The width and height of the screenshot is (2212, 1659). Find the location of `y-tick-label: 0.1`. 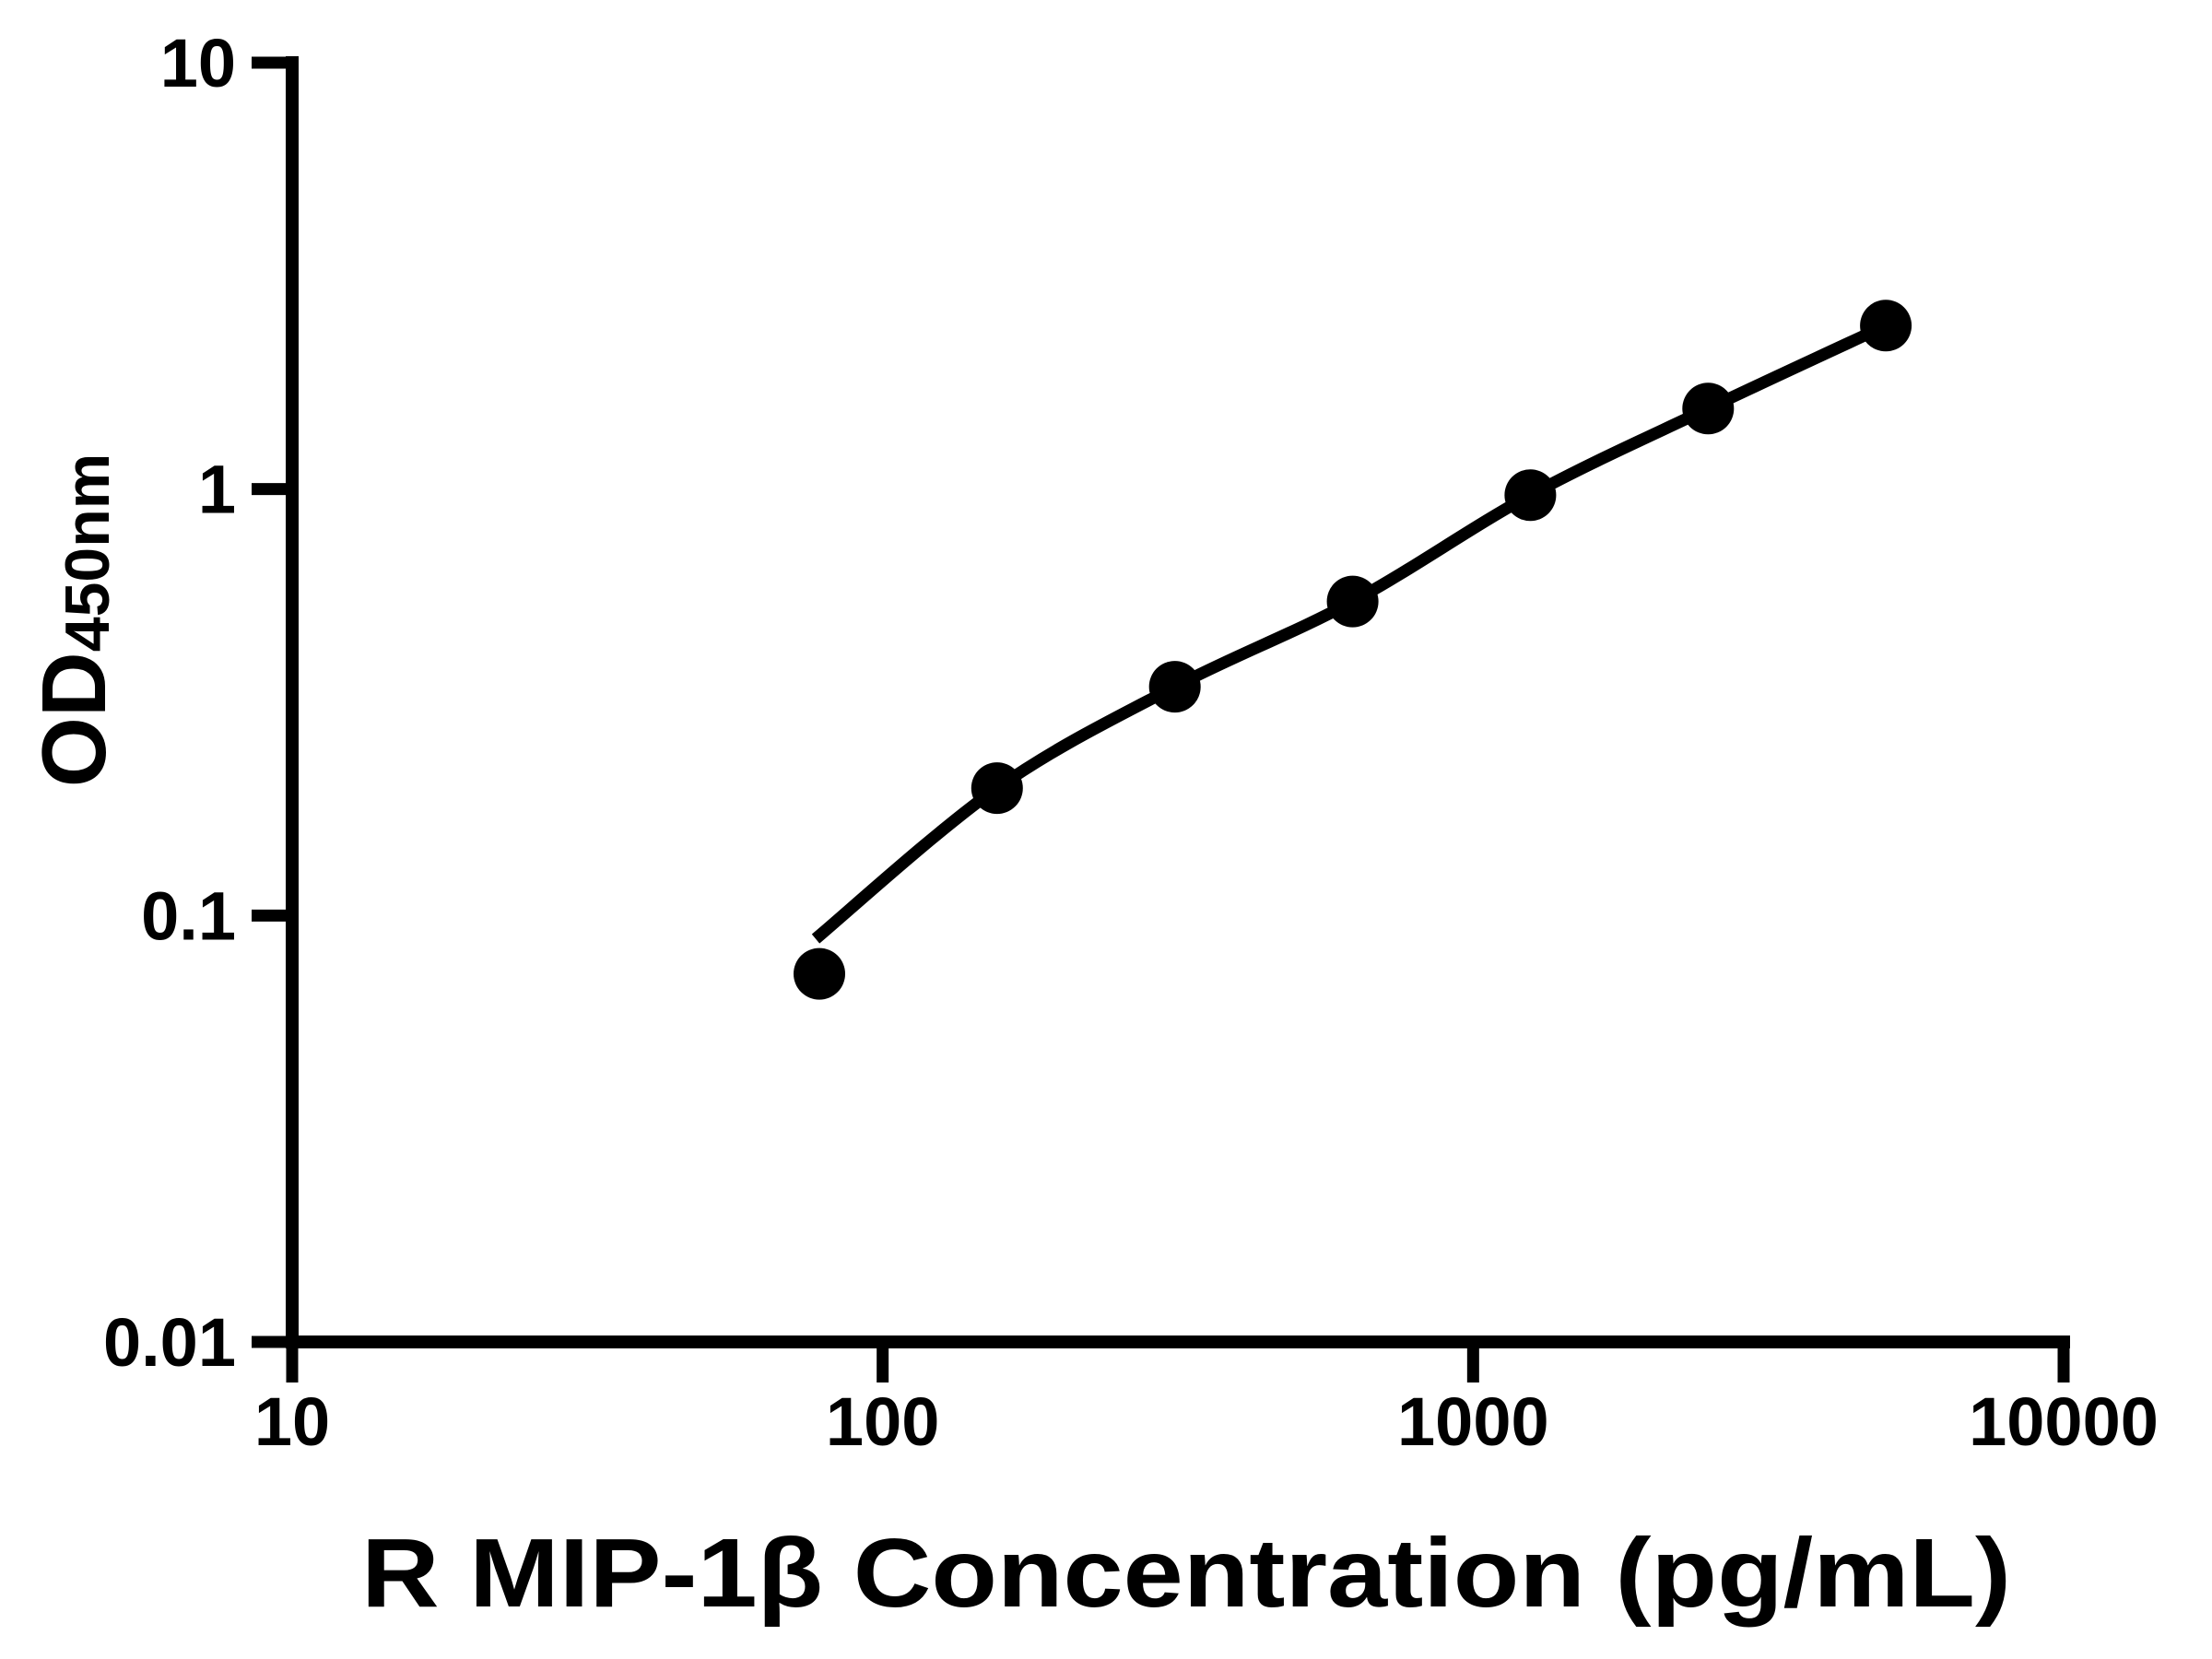

y-tick-label: 0.1 is located at coordinates (188, 915).